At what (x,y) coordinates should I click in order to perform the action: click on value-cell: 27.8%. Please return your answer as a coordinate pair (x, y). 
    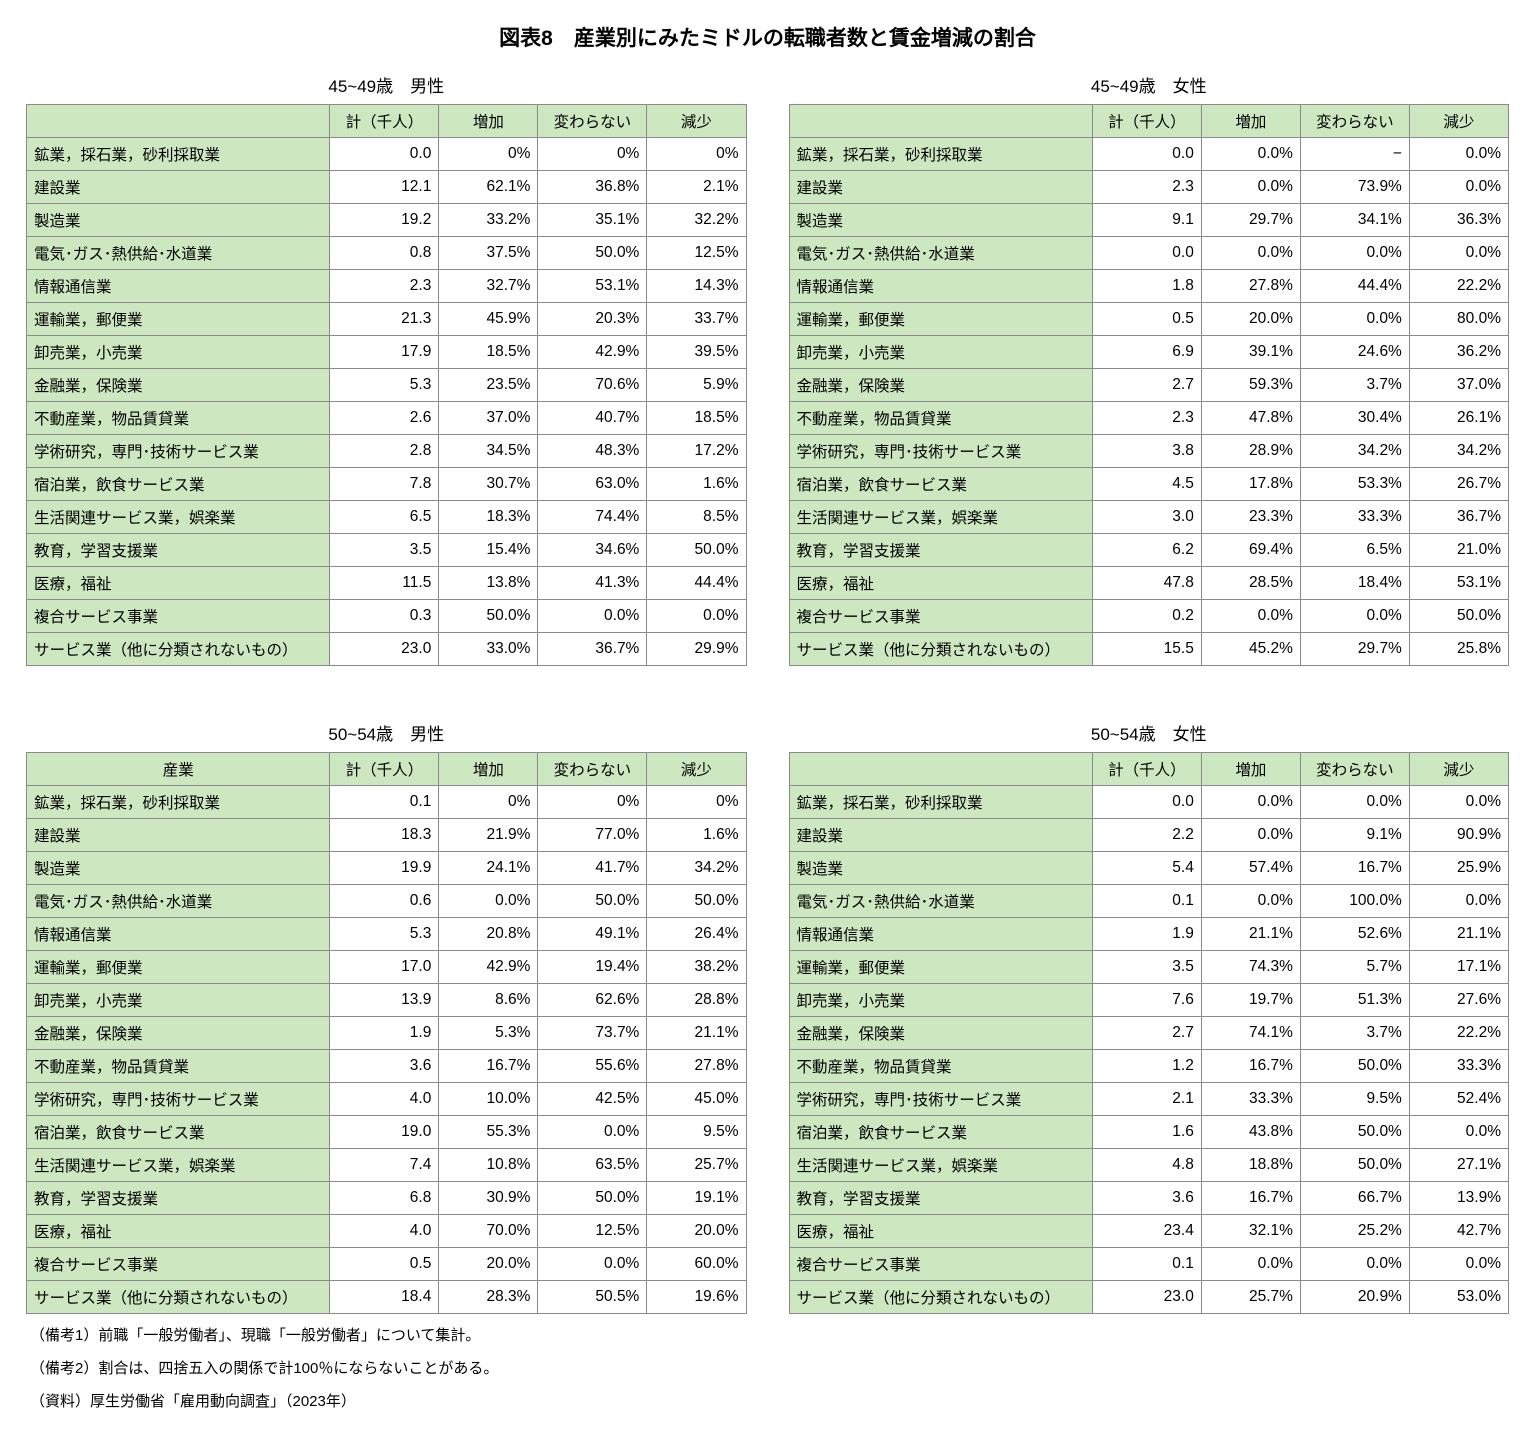
    Looking at the image, I should click on (696, 1066).